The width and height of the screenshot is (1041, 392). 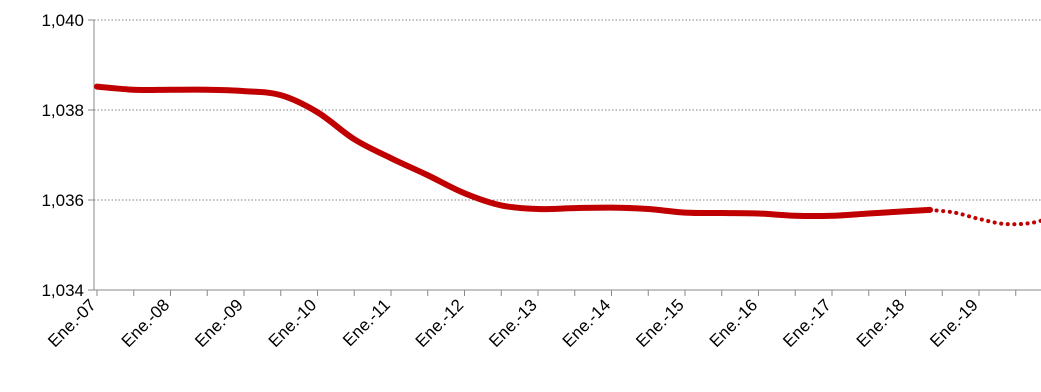 What do you see at coordinates (67, 155) in the screenshot?
I see `y-tick-labels: 1,034 1,036 1,038 1,040` at bounding box center [67, 155].